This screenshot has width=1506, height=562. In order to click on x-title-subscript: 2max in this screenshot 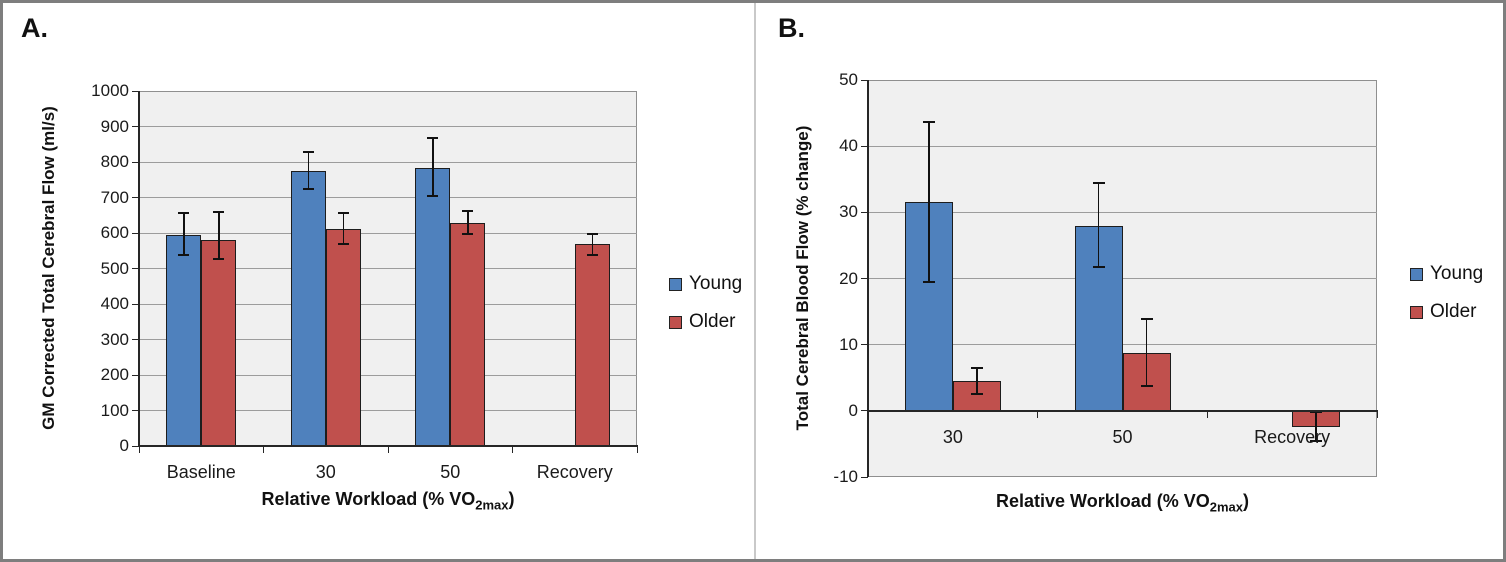, I will do `click(492, 505)`.